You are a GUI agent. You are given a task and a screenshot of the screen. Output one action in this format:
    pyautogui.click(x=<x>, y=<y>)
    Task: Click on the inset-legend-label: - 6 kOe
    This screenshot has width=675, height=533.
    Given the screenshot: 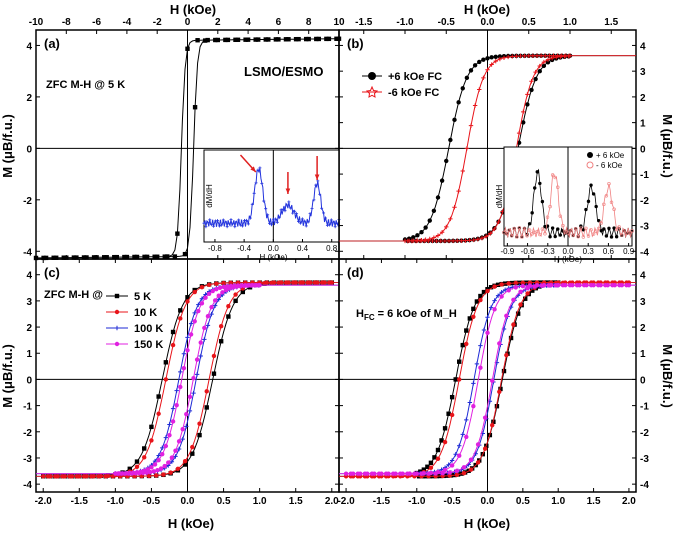 What is the action you would take?
    pyautogui.click(x=609, y=165)
    